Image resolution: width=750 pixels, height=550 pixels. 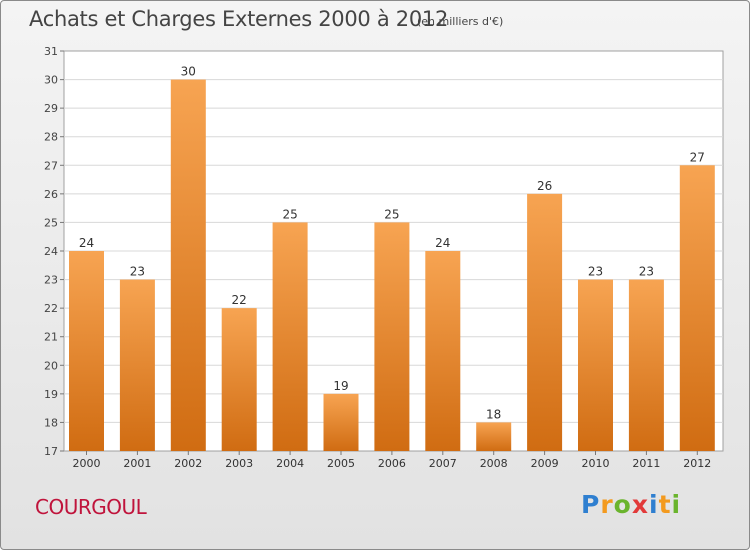 What do you see at coordinates (51, 222) in the screenshot?
I see `ytick-label: 25` at bounding box center [51, 222].